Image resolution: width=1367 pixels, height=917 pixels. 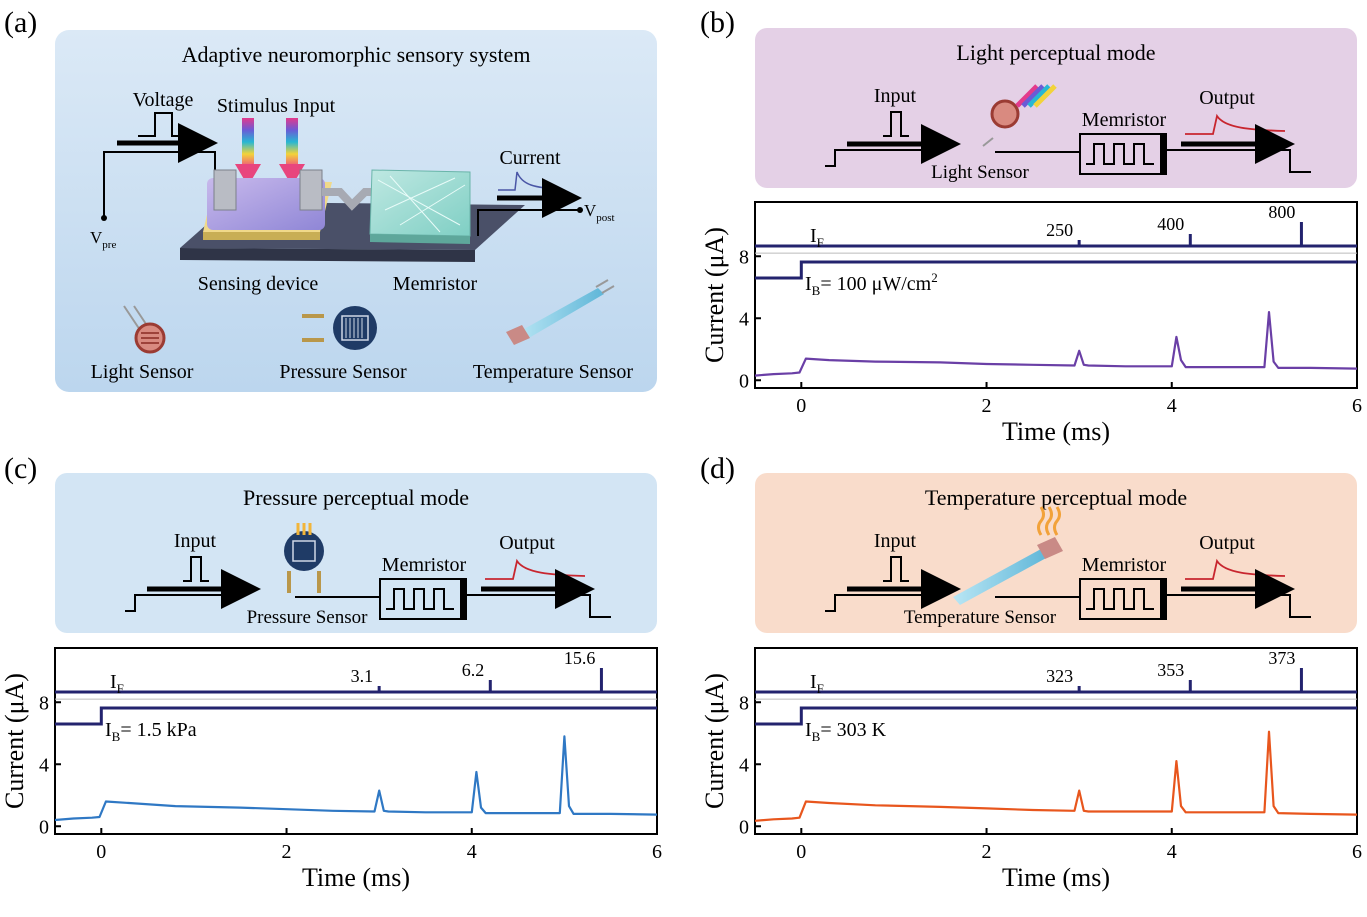 I want to click on sensor-probe, so click(x=1000, y=577).